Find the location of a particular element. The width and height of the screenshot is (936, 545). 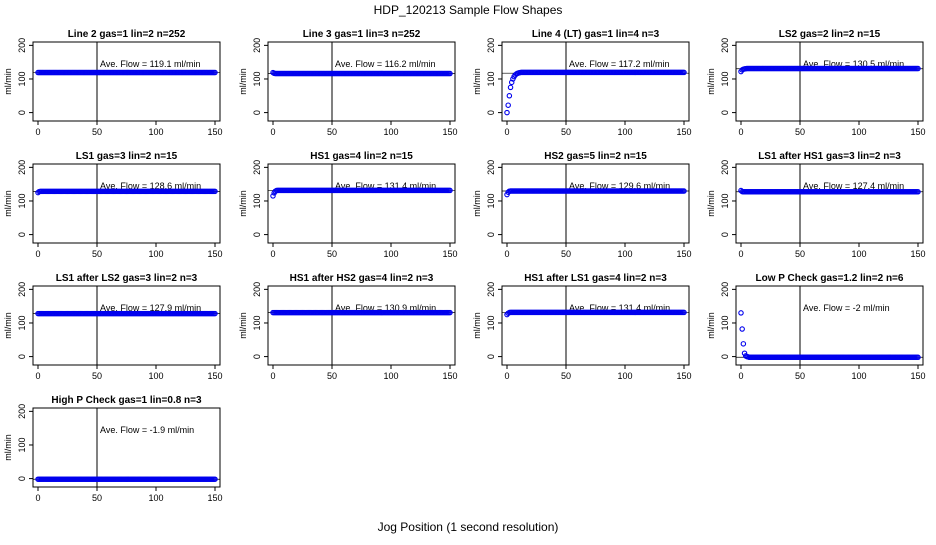

panel-title: High P Check gas=1 lin=0.8 n=3 is located at coordinates (126, 400).